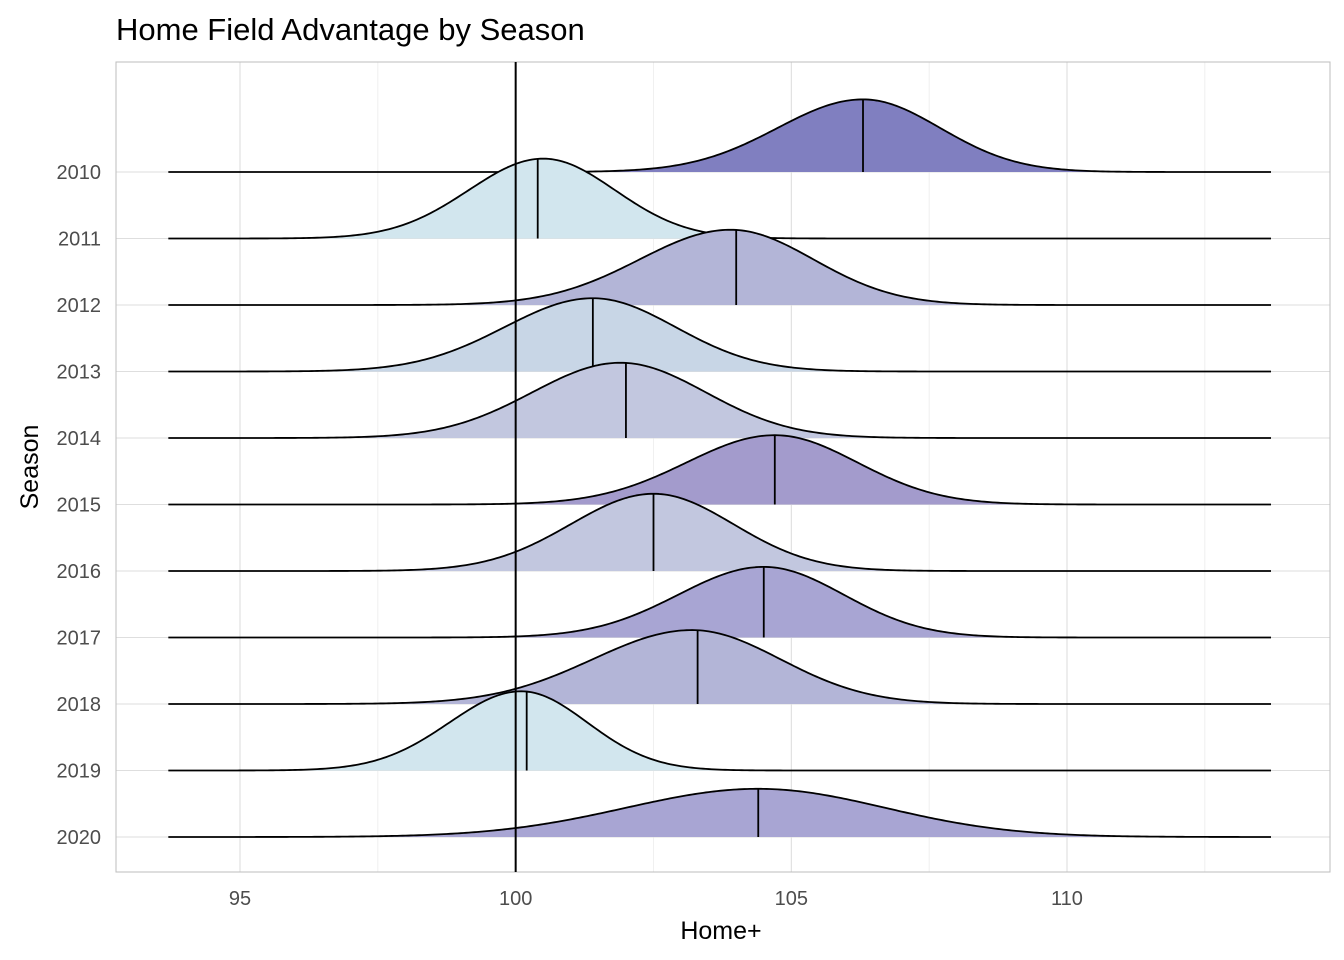  I want to click on density-fill-2013, so click(719, 335).